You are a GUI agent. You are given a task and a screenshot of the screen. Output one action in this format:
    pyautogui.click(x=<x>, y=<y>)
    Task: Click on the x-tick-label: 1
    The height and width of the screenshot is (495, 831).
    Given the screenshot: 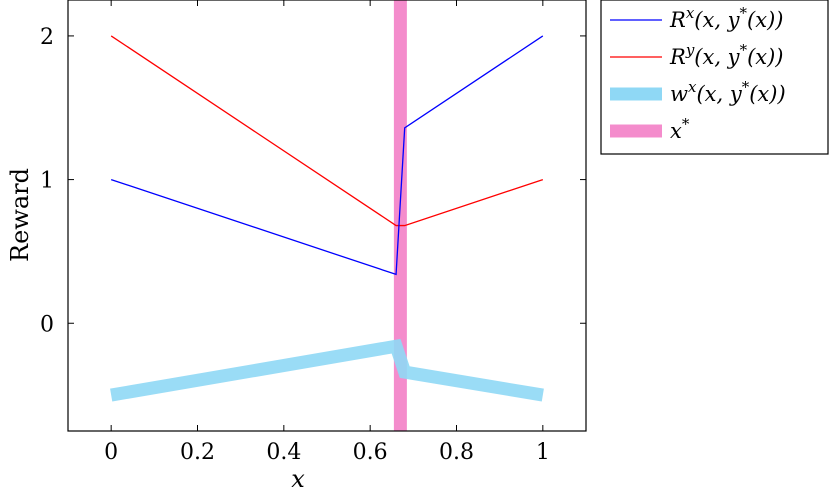 What is the action you would take?
    pyautogui.click(x=543, y=452)
    